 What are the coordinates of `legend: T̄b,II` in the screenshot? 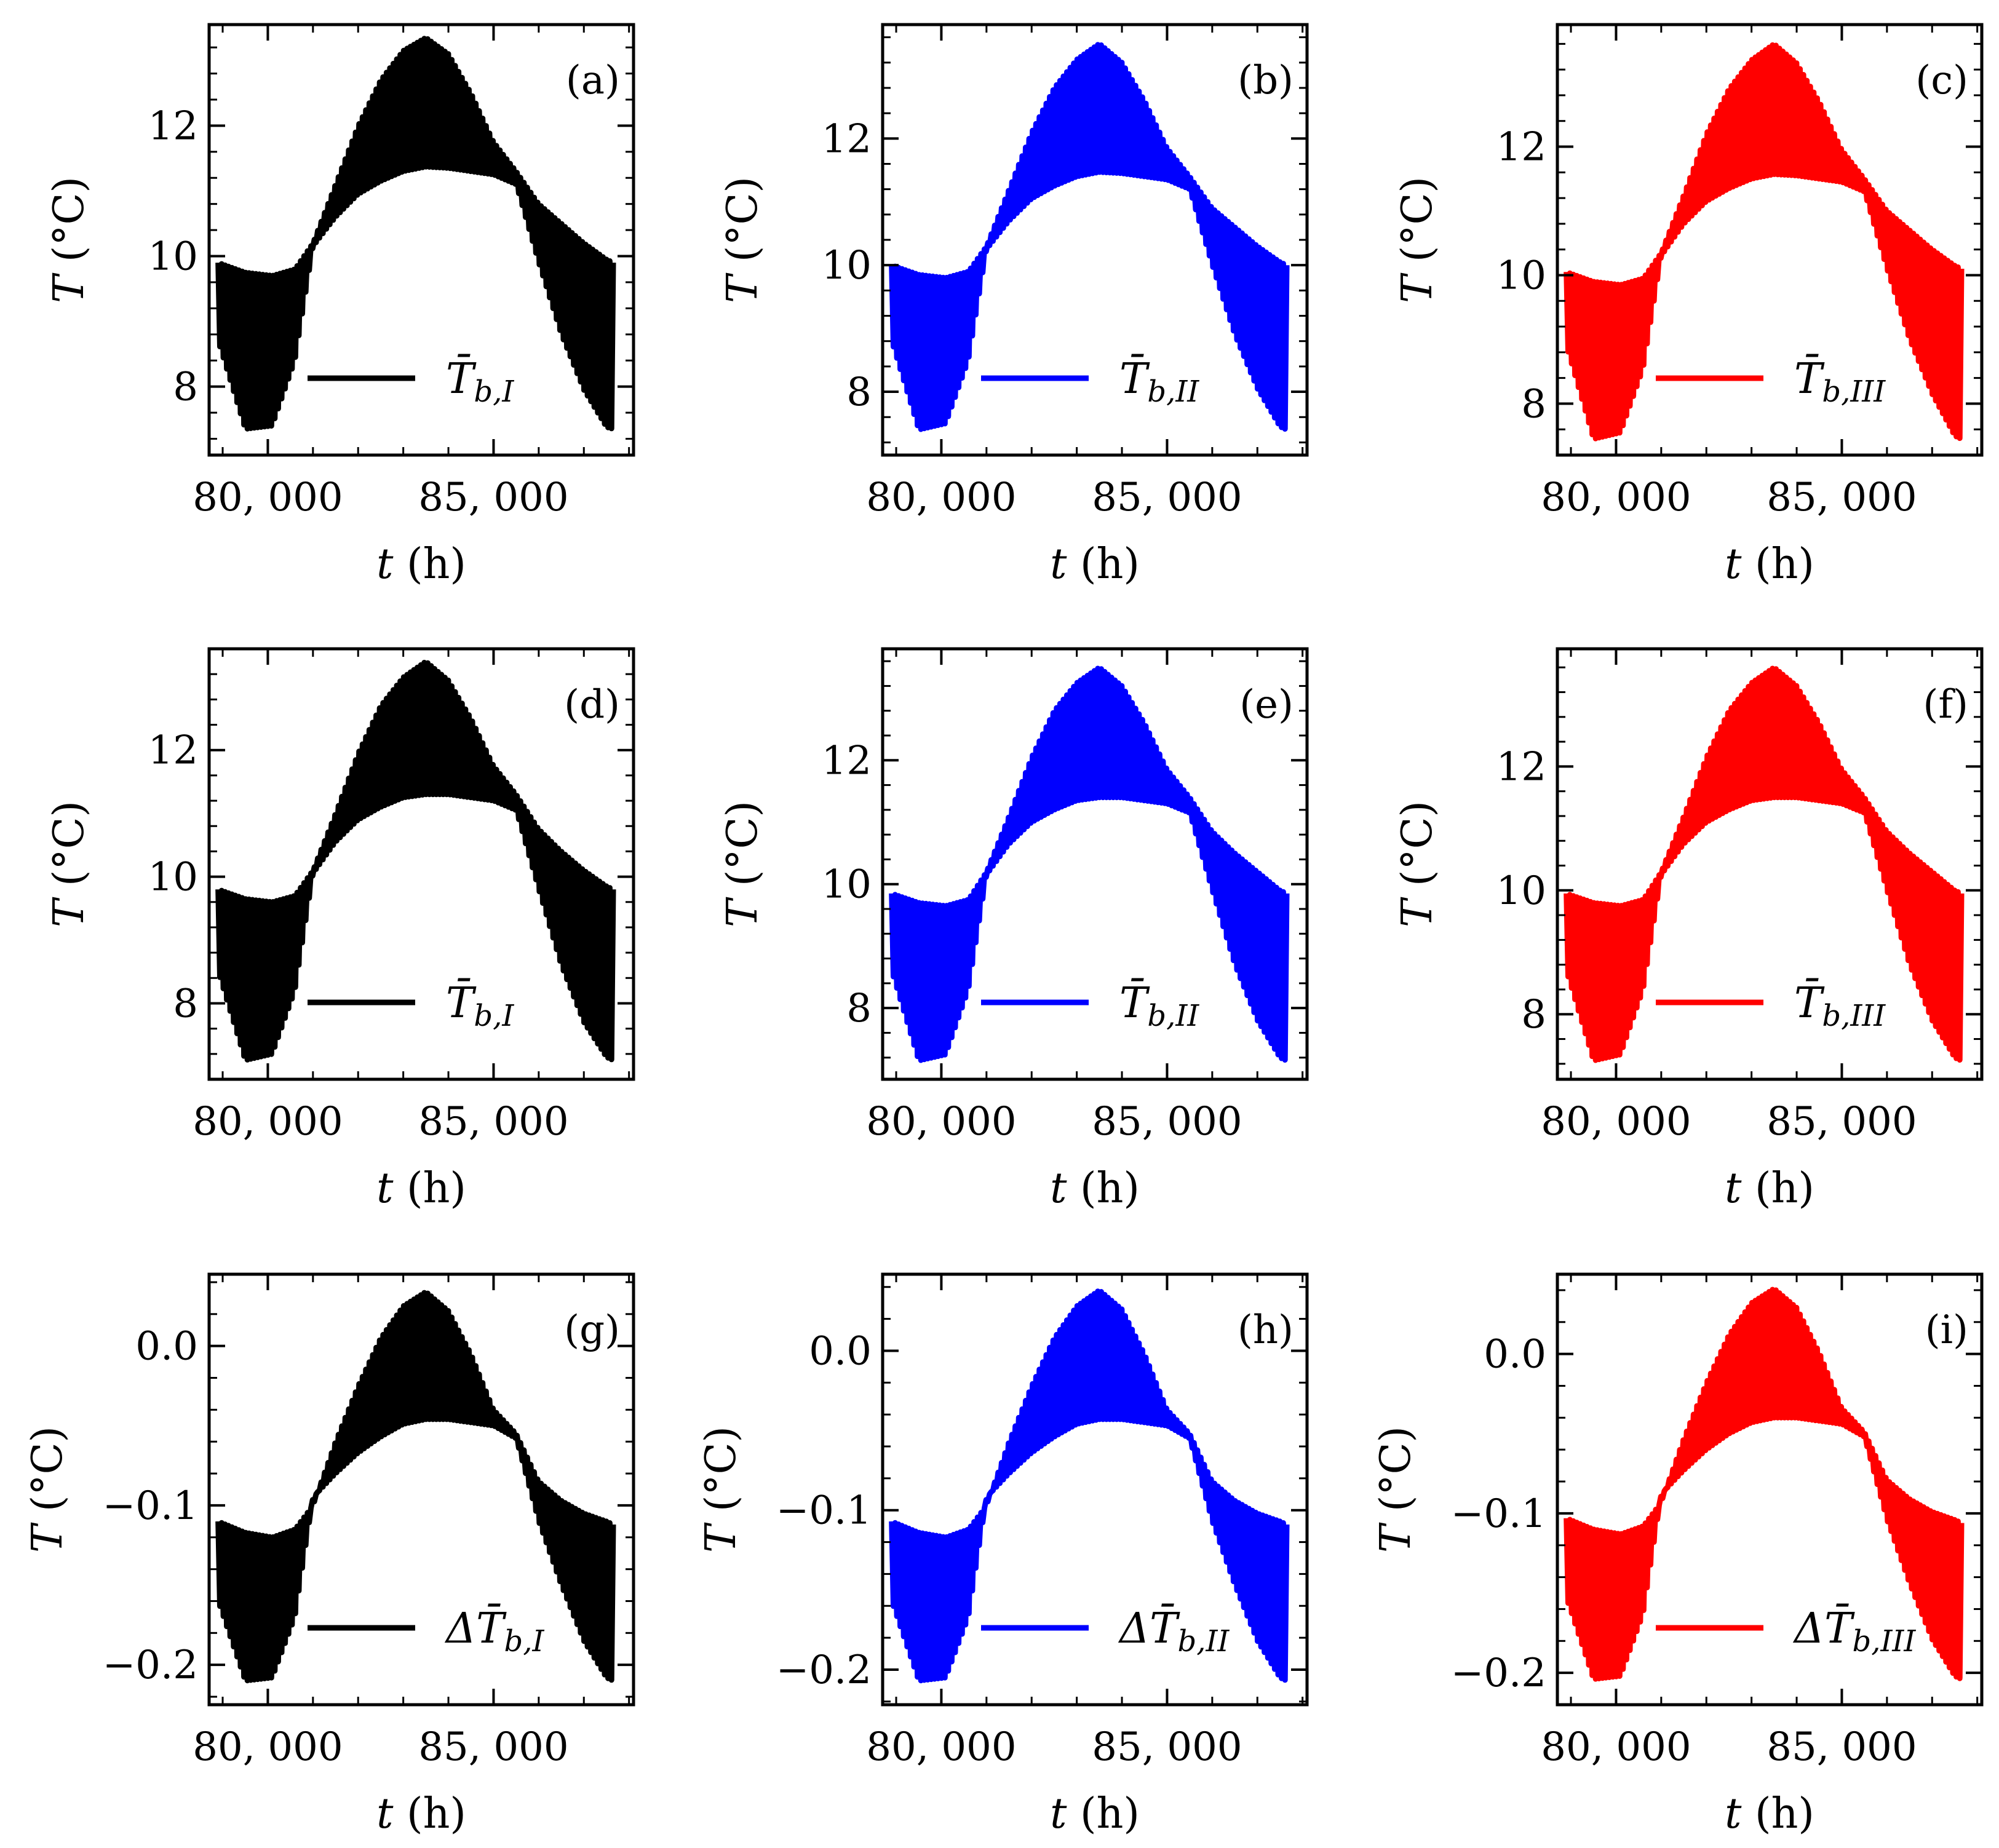 It's located at (1090, 382).